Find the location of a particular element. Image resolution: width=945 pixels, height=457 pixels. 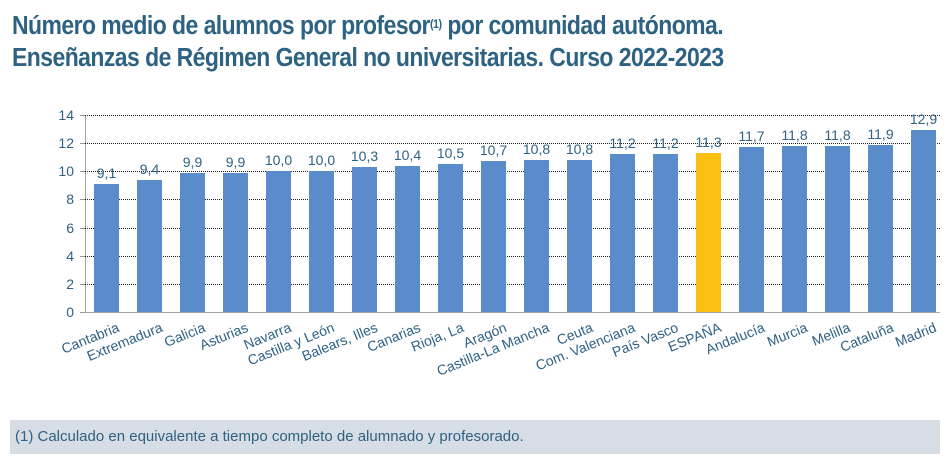

y-tick-label: 0 is located at coordinates (70, 312).